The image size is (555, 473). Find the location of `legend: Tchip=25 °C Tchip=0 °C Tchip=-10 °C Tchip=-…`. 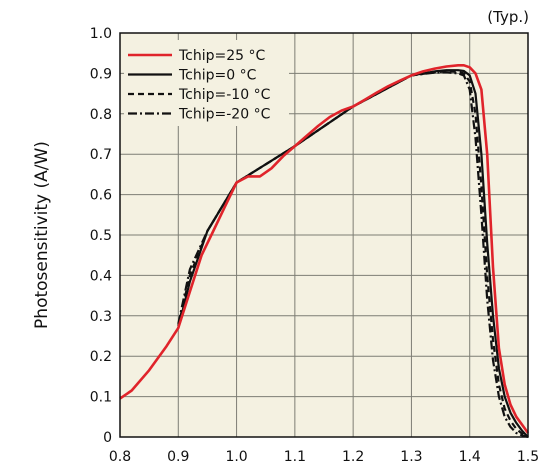

legend: Tchip=25 °C Tchip=0 °C Tchip=-10 °C Tchip=-… is located at coordinates (206, 83).